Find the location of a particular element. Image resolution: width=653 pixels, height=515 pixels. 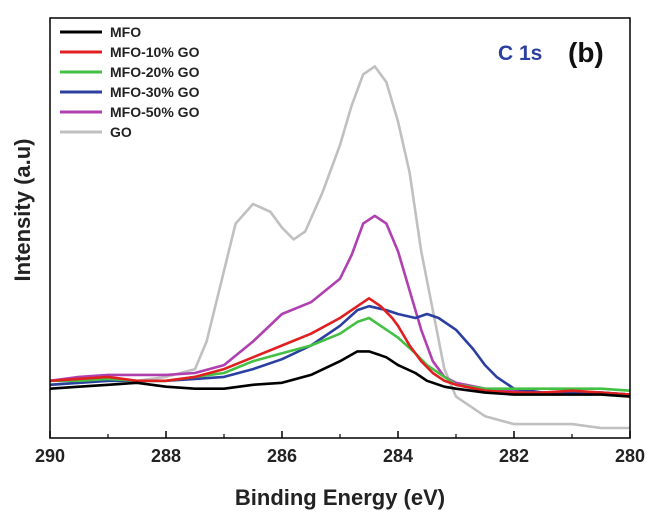

x-tick-label: 280 is located at coordinates (630, 456).